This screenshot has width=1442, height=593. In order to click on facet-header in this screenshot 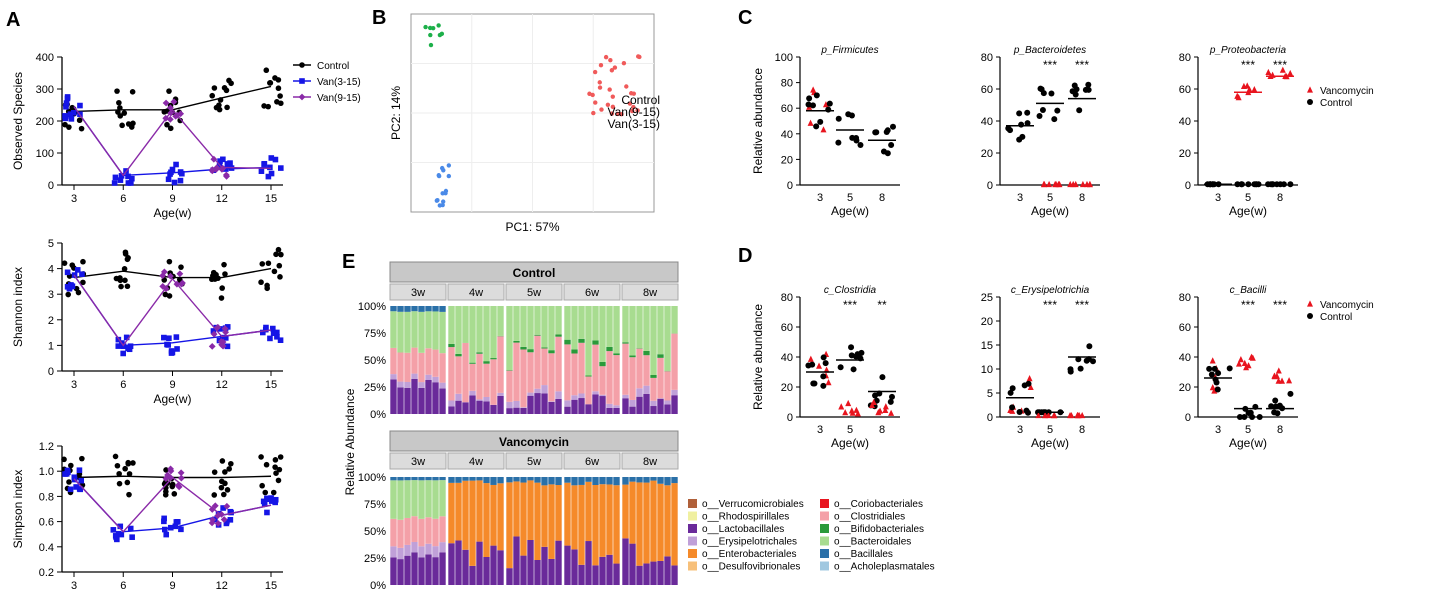, I will do `click(534, 272)`.